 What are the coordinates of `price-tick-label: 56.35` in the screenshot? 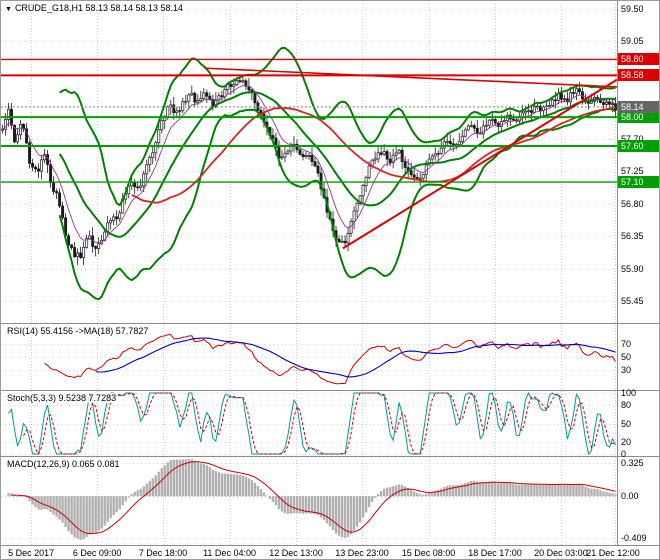 It's located at (632, 236).